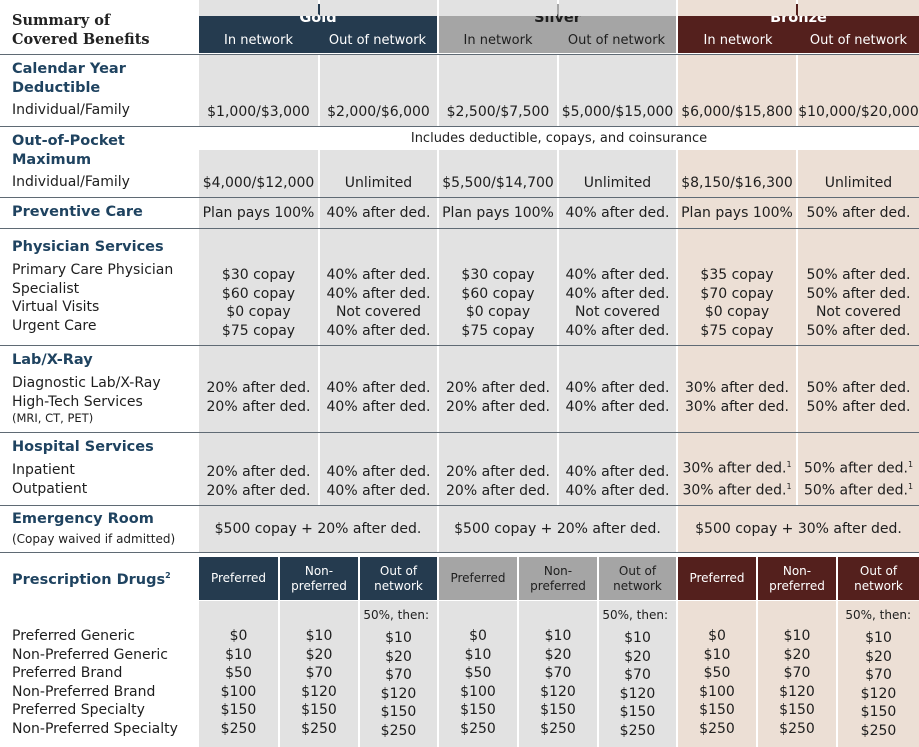 Image resolution: width=919 pixels, height=747 pixels. I want to click on er-cell: $500 copay + 30% after ded., so click(798, 529).